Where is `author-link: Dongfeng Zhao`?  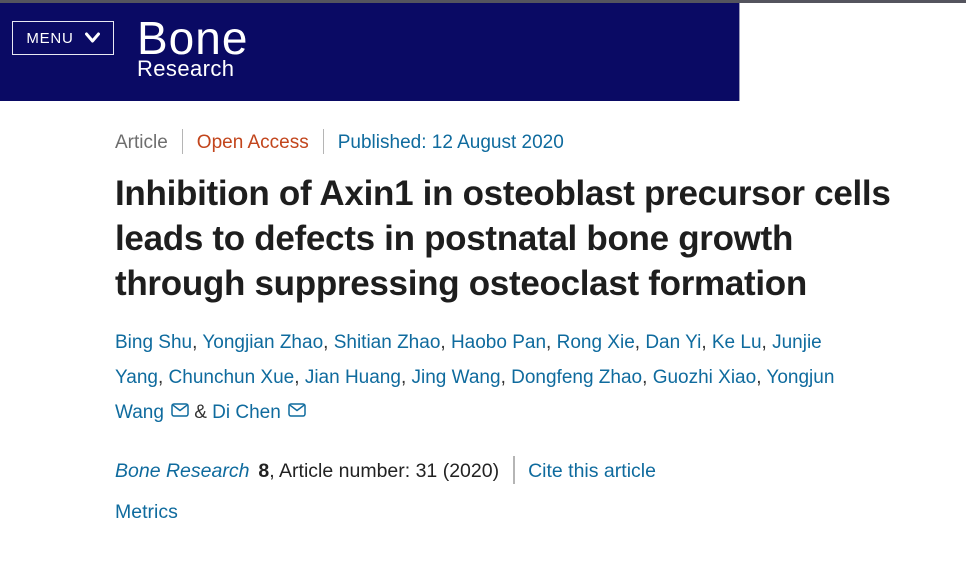
author-link: Dongfeng Zhao is located at coordinates (577, 377).